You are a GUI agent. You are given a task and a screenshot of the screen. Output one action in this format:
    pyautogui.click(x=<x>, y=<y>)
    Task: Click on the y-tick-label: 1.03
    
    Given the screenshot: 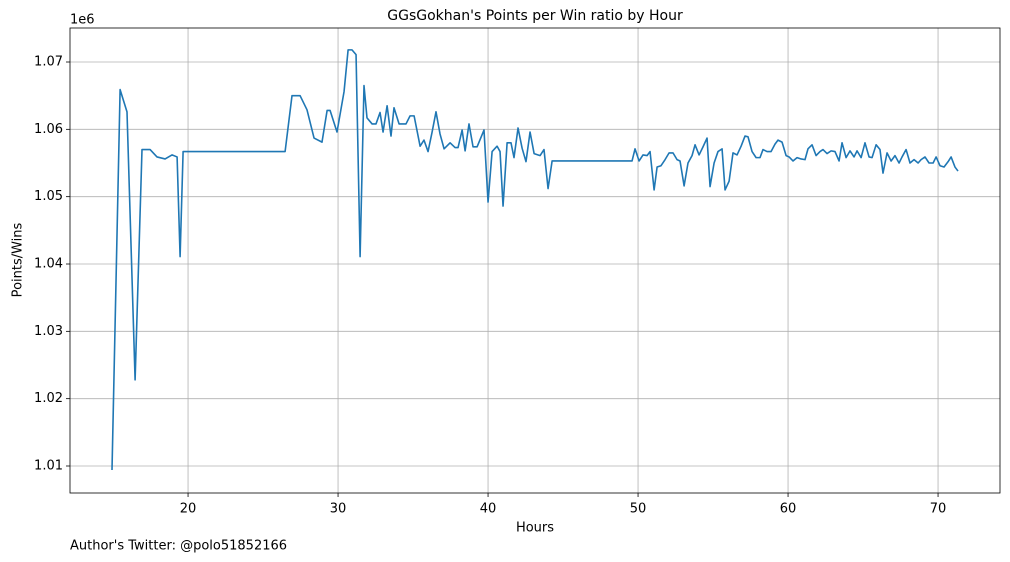 What is the action you would take?
    pyautogui.click(x=48, y=331)
    